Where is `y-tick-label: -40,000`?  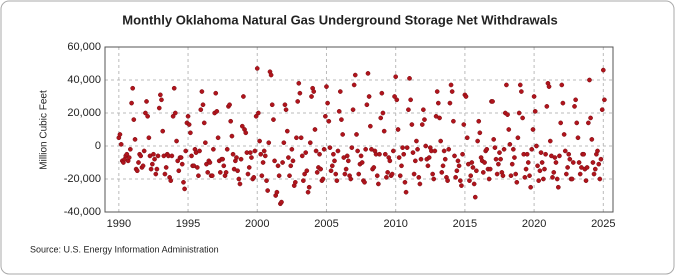
y-tick-label: -40,000 is located at coordinates (82, 212).